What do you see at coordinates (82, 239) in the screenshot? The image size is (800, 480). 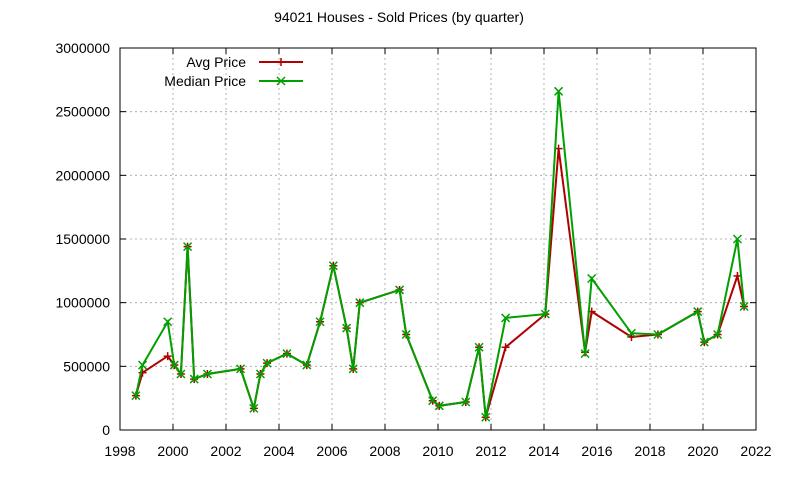 I see `y-tick-label: 1500000` at bounding box center [82, 239].